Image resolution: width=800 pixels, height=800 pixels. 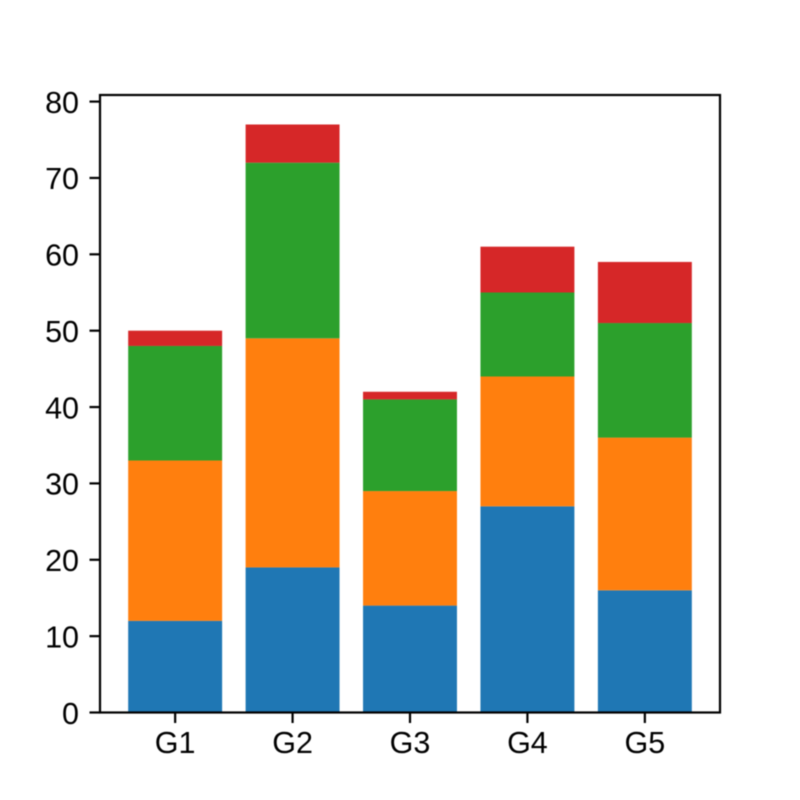 I want to click on svg-text: G3, so click(x=410, y=743).